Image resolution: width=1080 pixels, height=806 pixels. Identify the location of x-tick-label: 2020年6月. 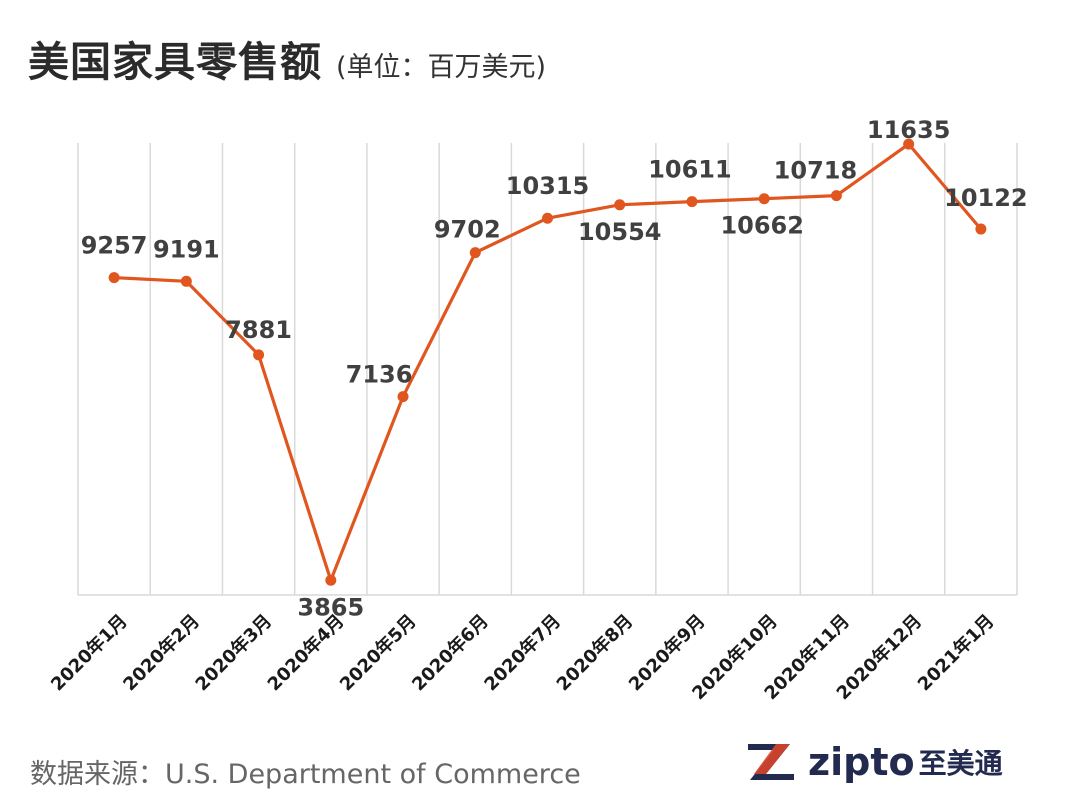
(450, 652).